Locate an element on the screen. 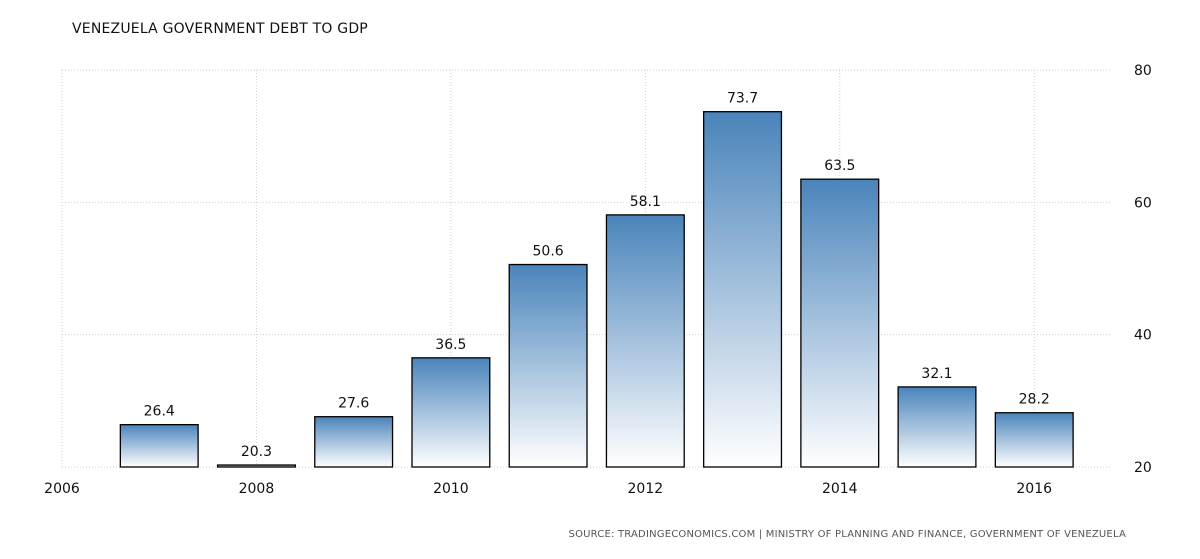 This screenshot has height=559, width=1200. x-axis-ticks: 2006 2008 2010 2012 2014 2016 is located at coordinates (548, 489).